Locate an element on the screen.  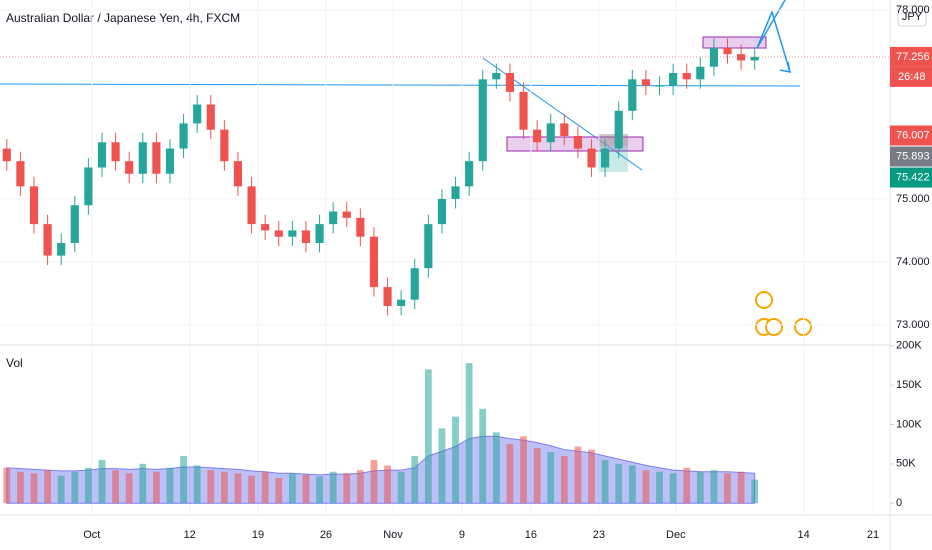
arrow-head is located at coordinates (785, 67).